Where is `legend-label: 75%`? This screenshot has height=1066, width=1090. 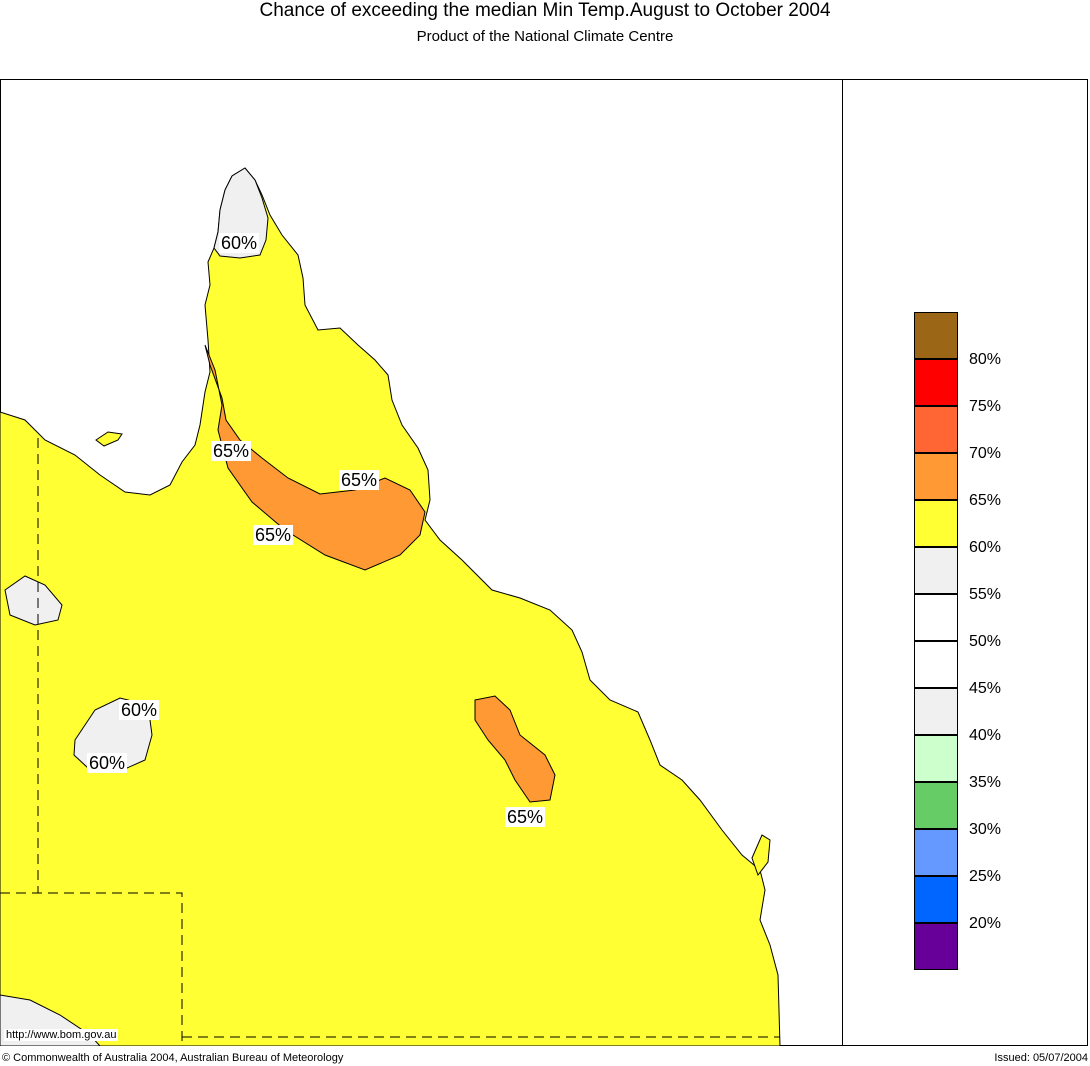 legend-label: 75% is located at coordinates (985, 406).